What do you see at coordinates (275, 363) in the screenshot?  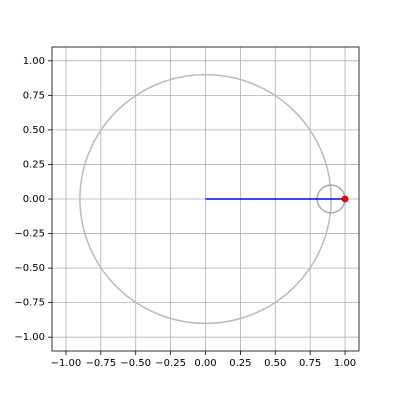 I see `x-tick-label: 0.50` at bounding box center [275, 363].